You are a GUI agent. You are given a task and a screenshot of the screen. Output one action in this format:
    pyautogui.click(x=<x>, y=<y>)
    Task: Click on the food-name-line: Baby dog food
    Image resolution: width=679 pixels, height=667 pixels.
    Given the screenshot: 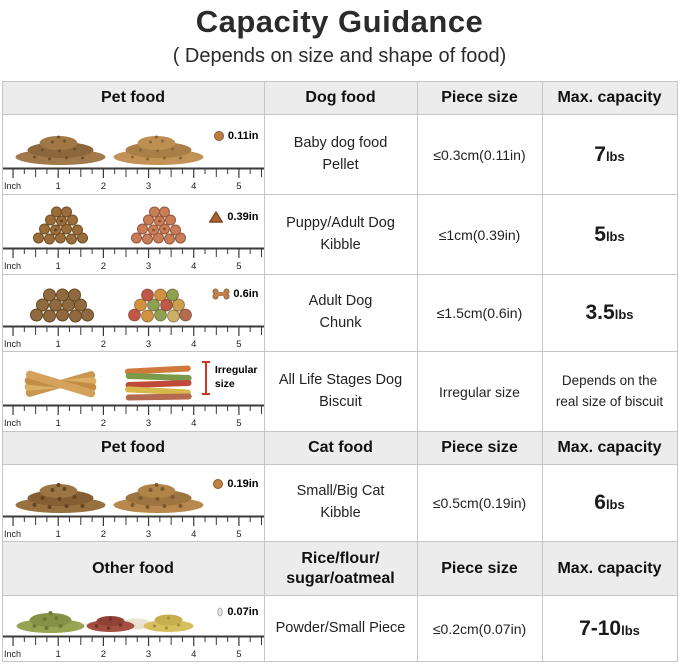 What is the action you would take?
    pyautogui.click(x=340, y=142)
    